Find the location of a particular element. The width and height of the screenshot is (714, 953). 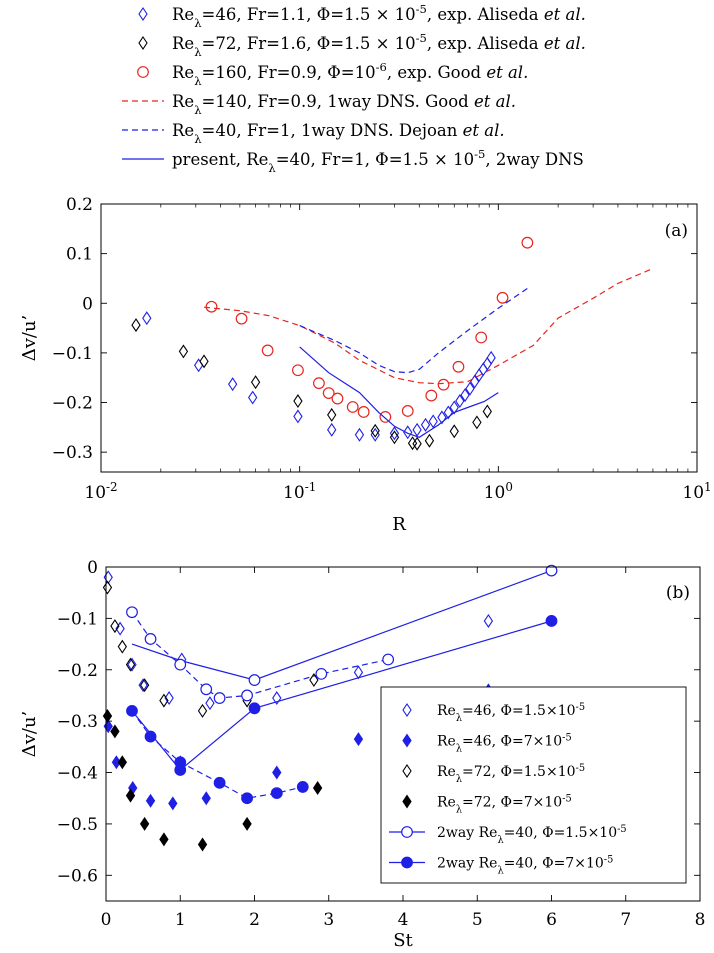

x-tick-label: 3 is located at coordinates (328, 920).